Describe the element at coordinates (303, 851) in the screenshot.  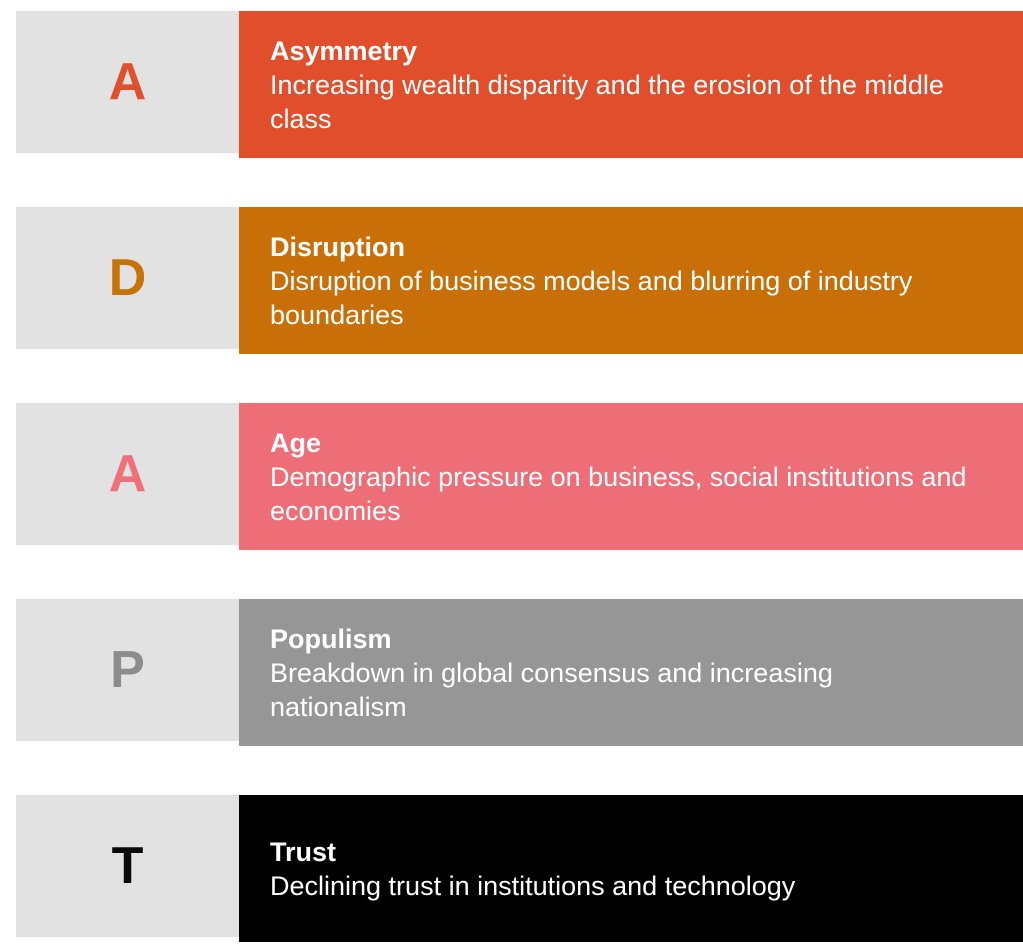
I see `row-title: Trust` at that location.